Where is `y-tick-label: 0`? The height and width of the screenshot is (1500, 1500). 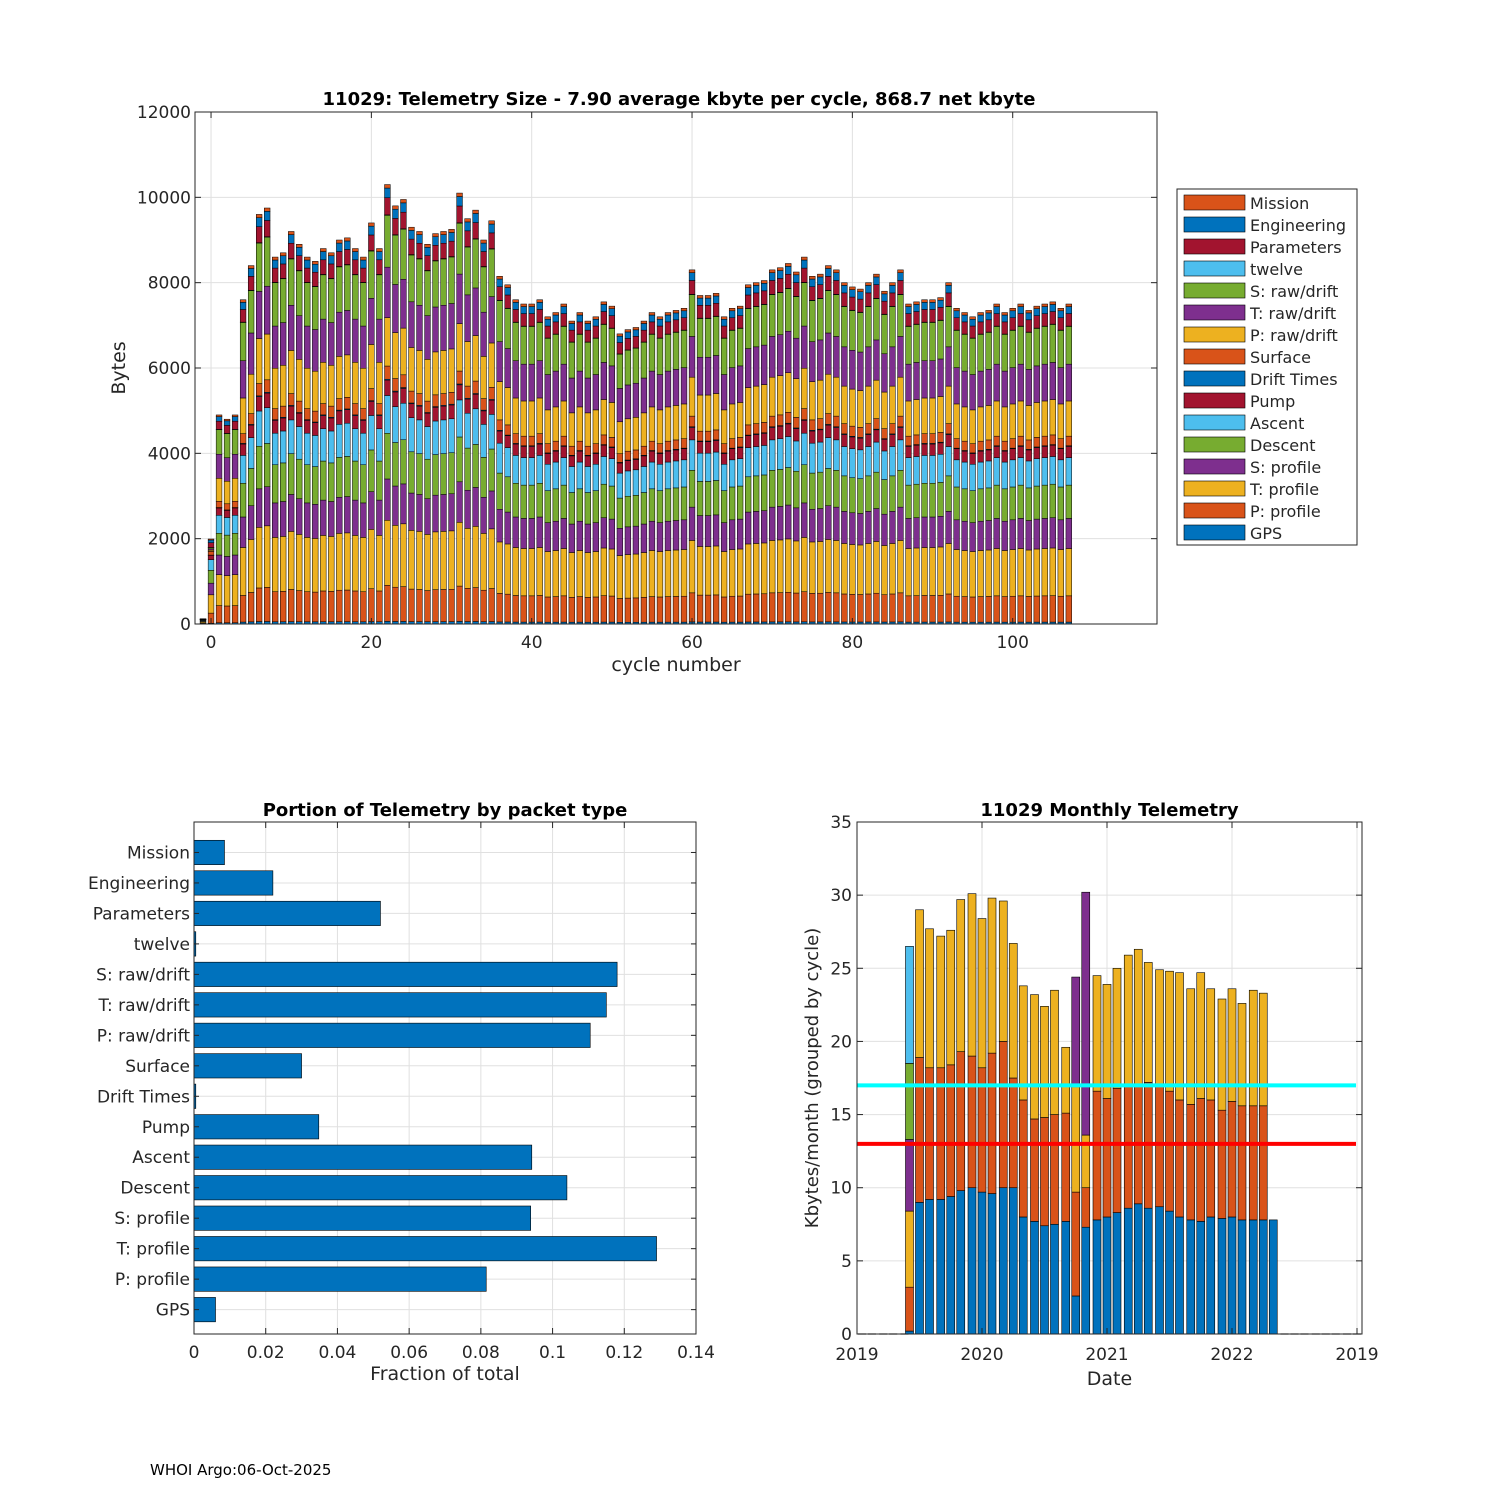 y-tick-label: 0 is located at coordinates (846, 1335).